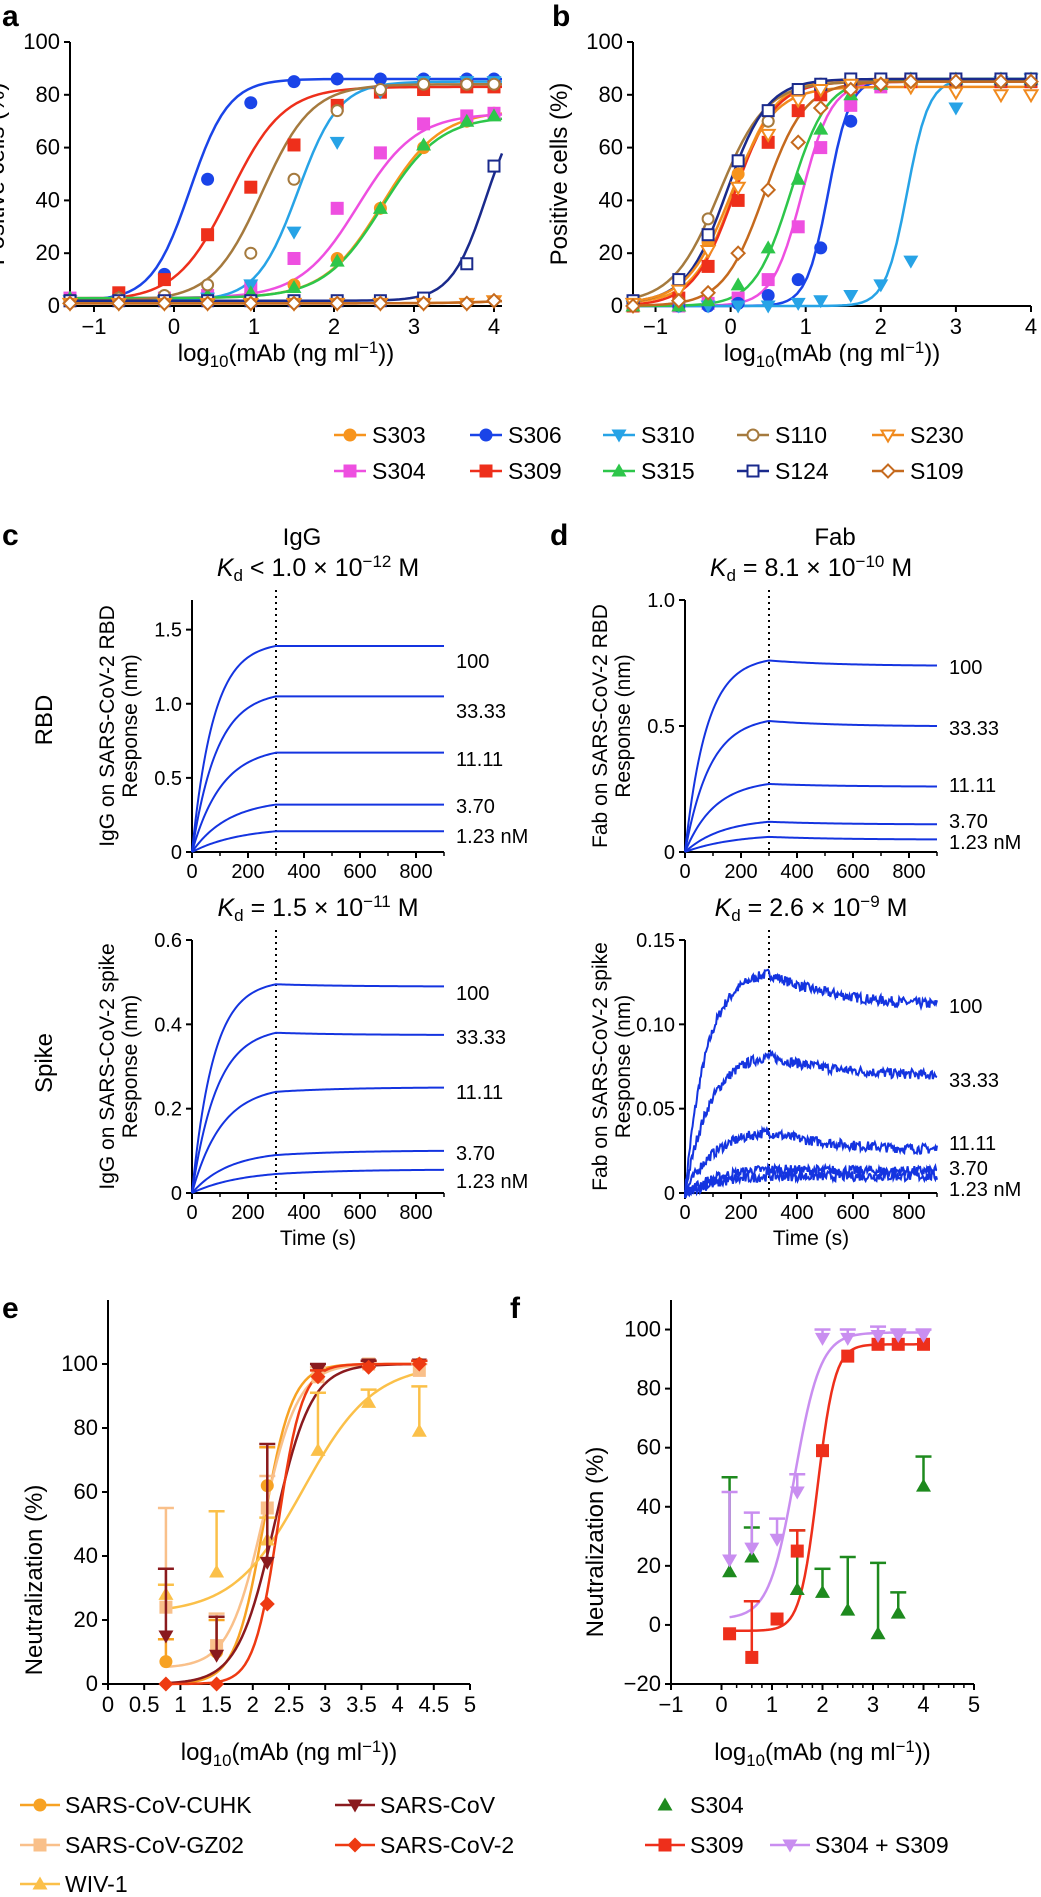 The image size is (1041, 1897). I want to click on legend-marker-S309, so click(486, 471).